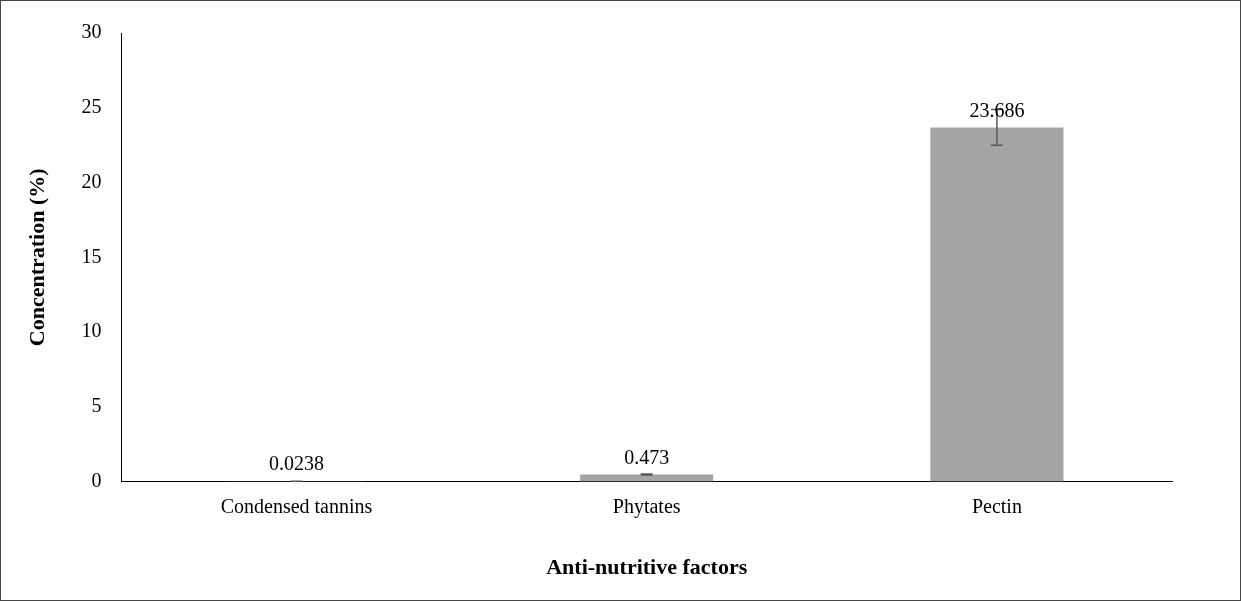 The width and height of the screenshot is (1241, 601). What do you see at coordinates (96, 479) in the screenshot?
I see `y-tick-label: 0` at bounding box center [96, 479].